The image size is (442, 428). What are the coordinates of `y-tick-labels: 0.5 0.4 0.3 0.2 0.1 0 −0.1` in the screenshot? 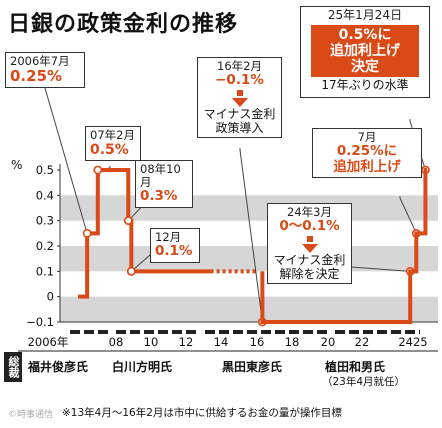 It's located at (43, 246).